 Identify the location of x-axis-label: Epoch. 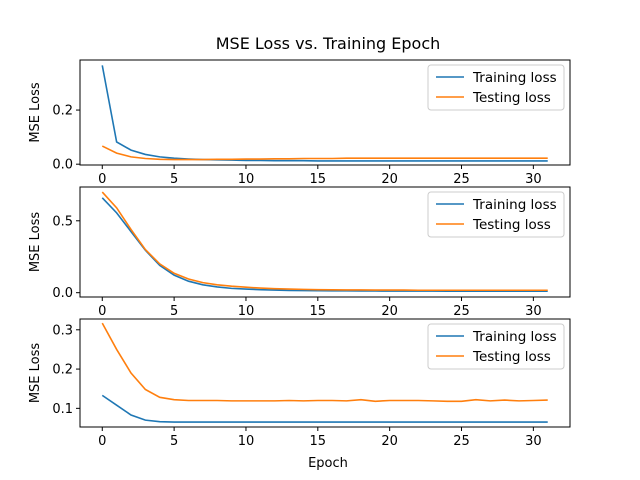
(328, 463).